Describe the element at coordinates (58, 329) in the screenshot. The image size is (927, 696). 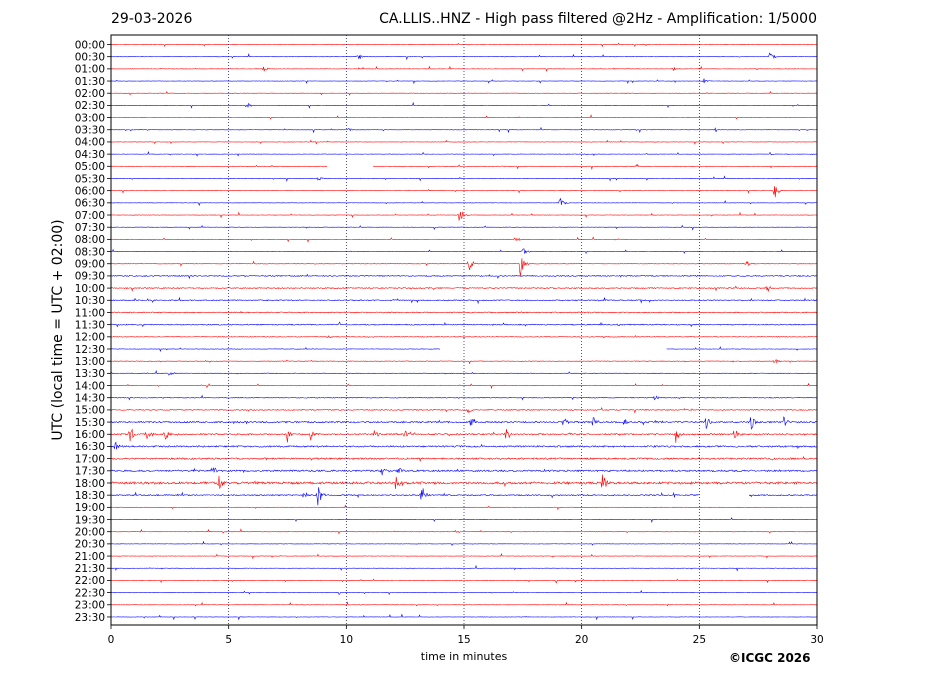
I see `y-axis-label: UTC (local time = UTC + 02:00)` at that location.